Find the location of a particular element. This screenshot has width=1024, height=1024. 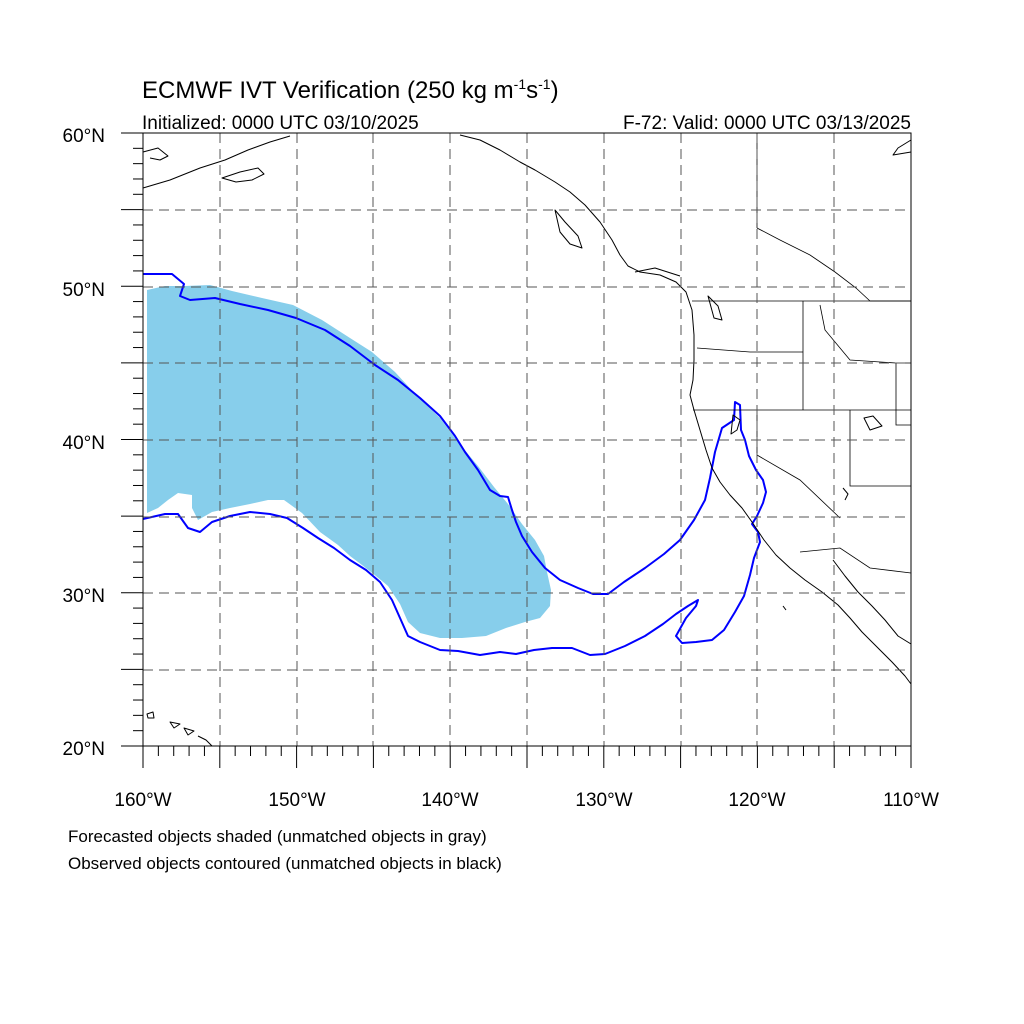

lat-label-50: 50°N is located at coordinates (84, 290).